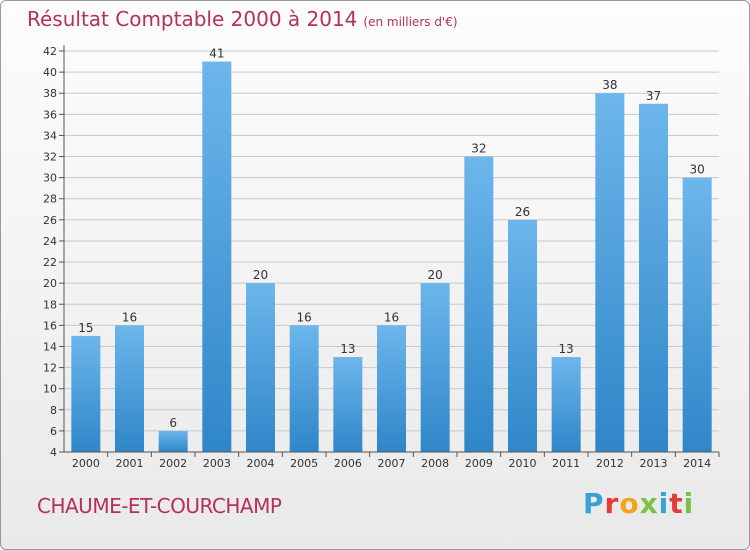 This screenshot has width=750, height=550. Describe the element at coordinates (192, 19) in the screenshot. I see `chart-title-text: Résultat Comptable 2000 à 2014` at that location.